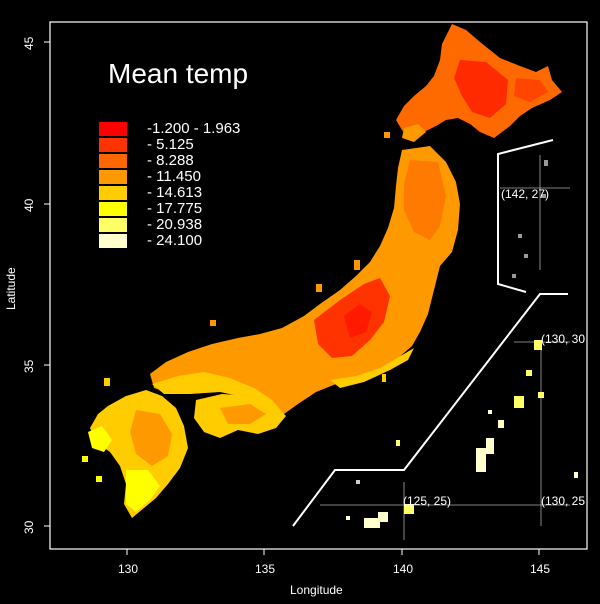 Image resolution: width=600 pixels, height=604 pixels. What do you see at coordinates (563, 501) in the screenshot?
I see `okinawa-se-label: (130, 25` at bounding box center [563, 501].